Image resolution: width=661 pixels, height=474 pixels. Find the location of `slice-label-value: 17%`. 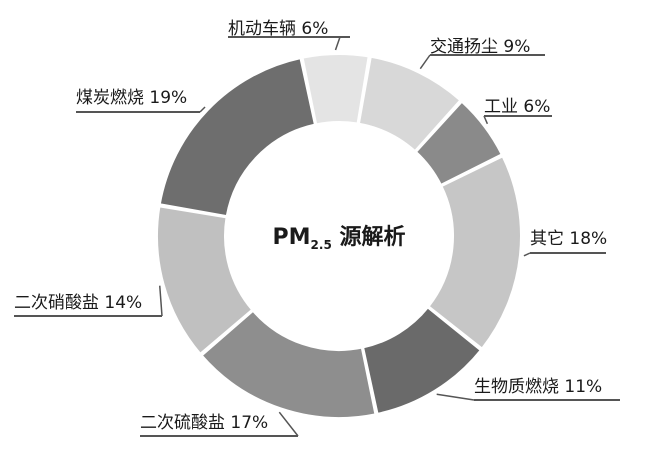

slice-label-value: 17% is located at coordinates (249, 423).